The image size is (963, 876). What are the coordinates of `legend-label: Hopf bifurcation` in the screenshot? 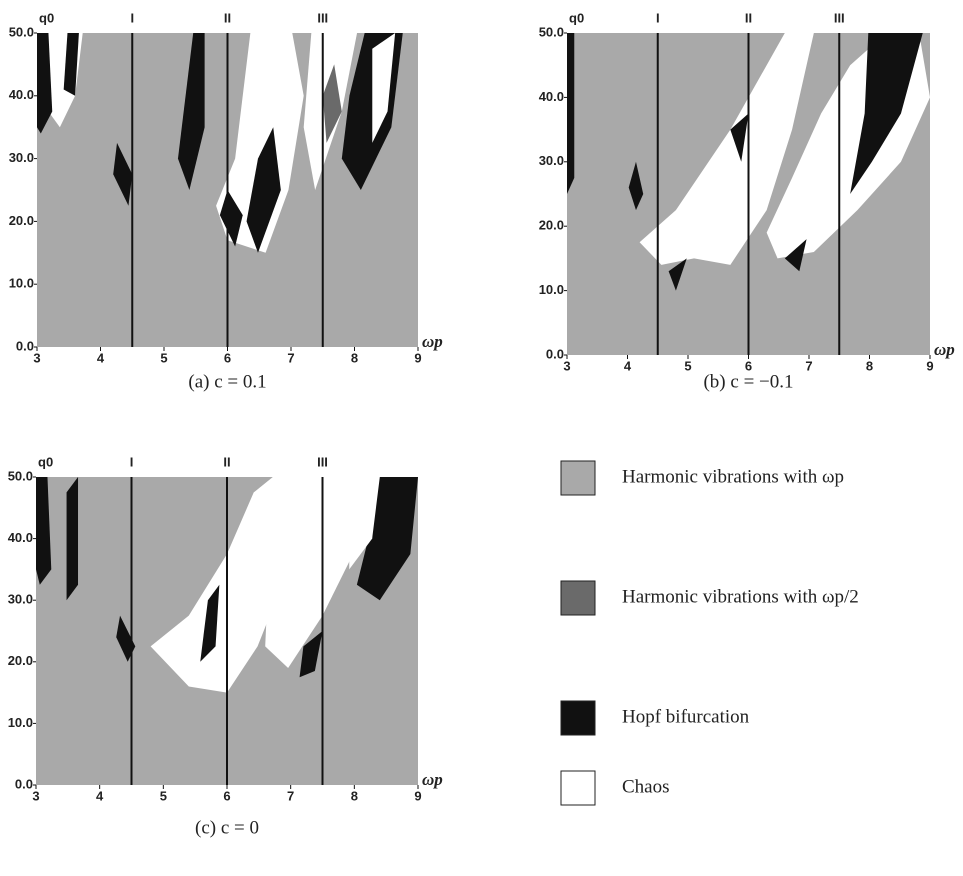 It's located at (686, 716).